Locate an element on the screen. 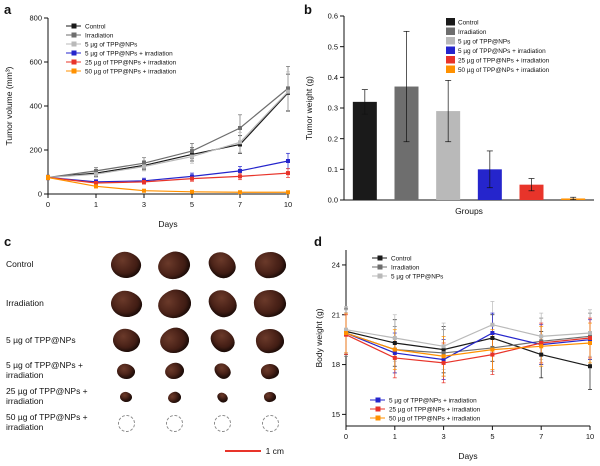  svg-text: 0.2 is located at coordinates (333, 138).